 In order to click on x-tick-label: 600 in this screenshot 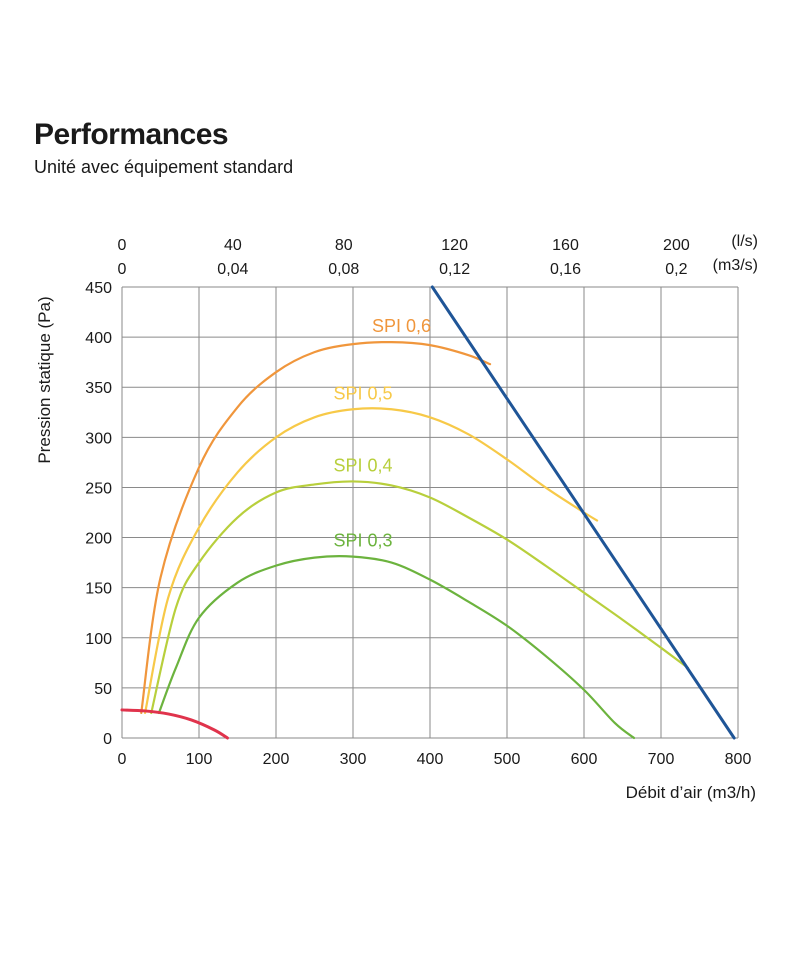, I will do `click(584, 759)`.